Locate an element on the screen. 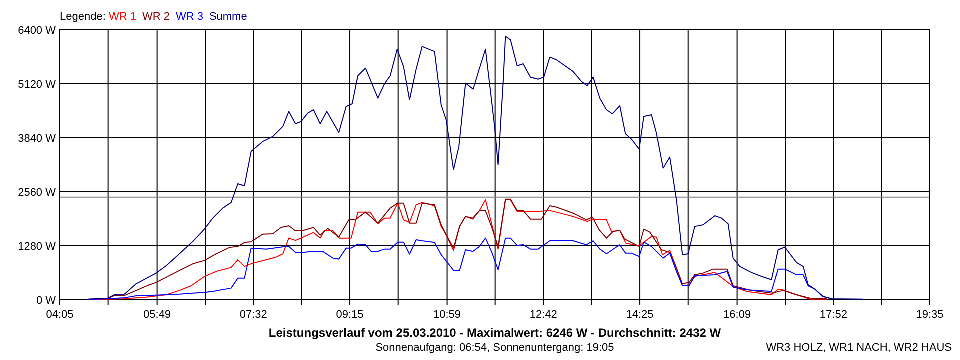  text: WR 3 is located at coordinates (190, 17).